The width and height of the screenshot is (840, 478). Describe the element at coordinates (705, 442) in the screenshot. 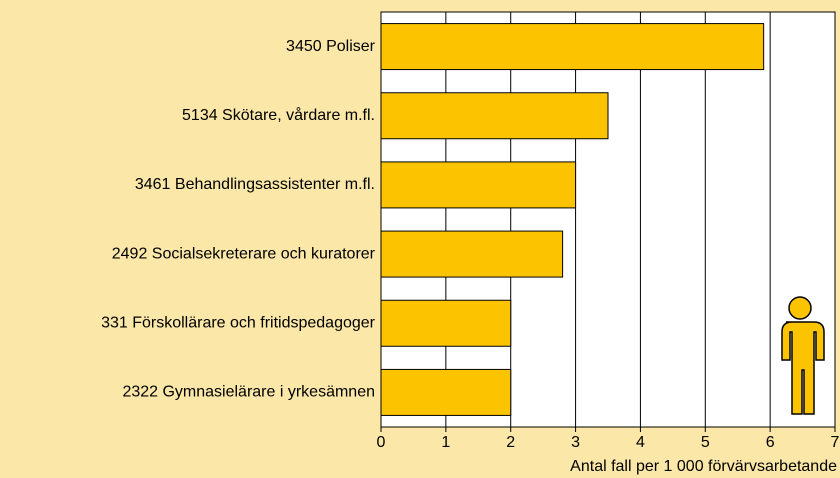

I see `x-tick-label: 5` at that location.